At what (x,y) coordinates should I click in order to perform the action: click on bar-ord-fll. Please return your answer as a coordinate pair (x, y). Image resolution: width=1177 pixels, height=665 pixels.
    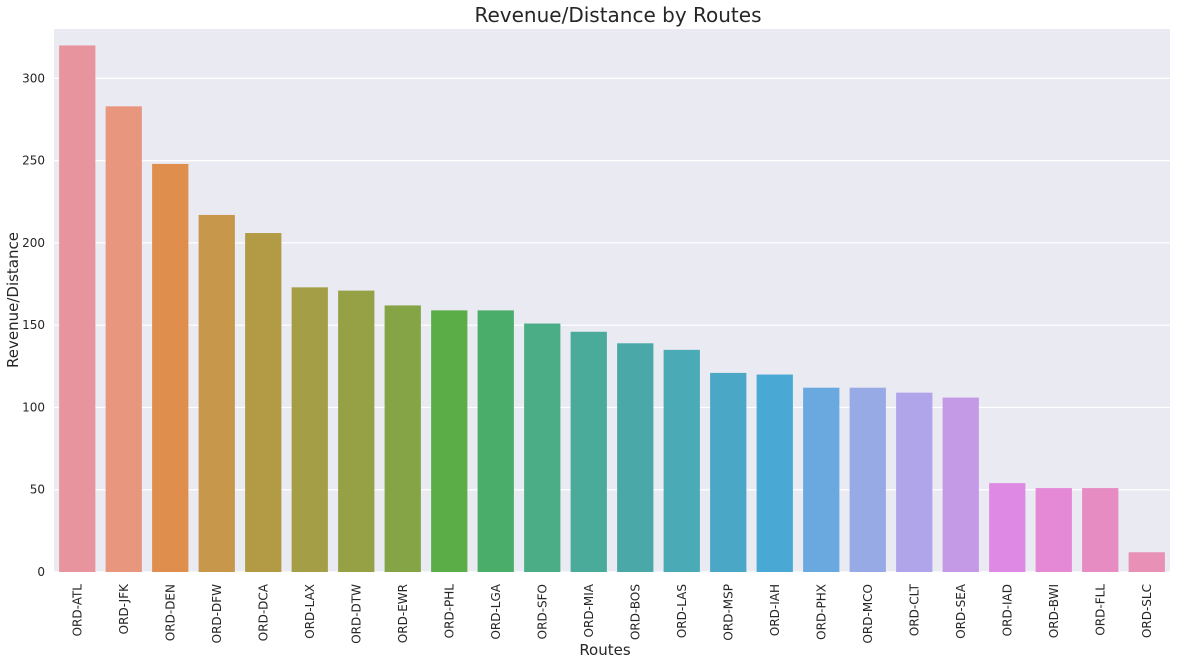
    Looking at the image, I should click on (1100, 530).